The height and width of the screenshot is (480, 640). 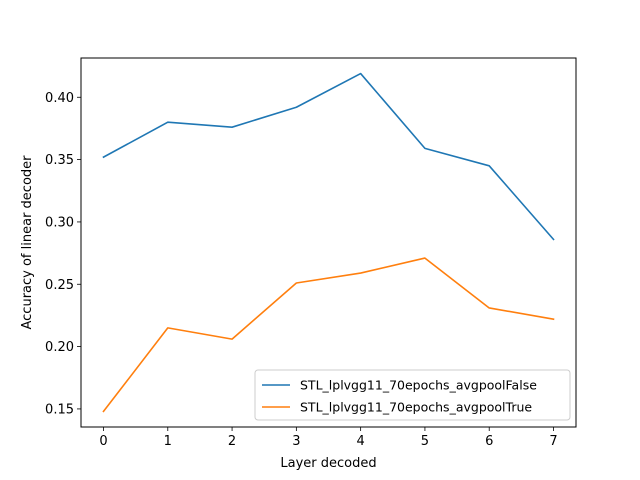 What do you see at coordinates (59, 347) in the screenshot?
I see `y-tick-label: 0.20` at bounding box center [59, 347].